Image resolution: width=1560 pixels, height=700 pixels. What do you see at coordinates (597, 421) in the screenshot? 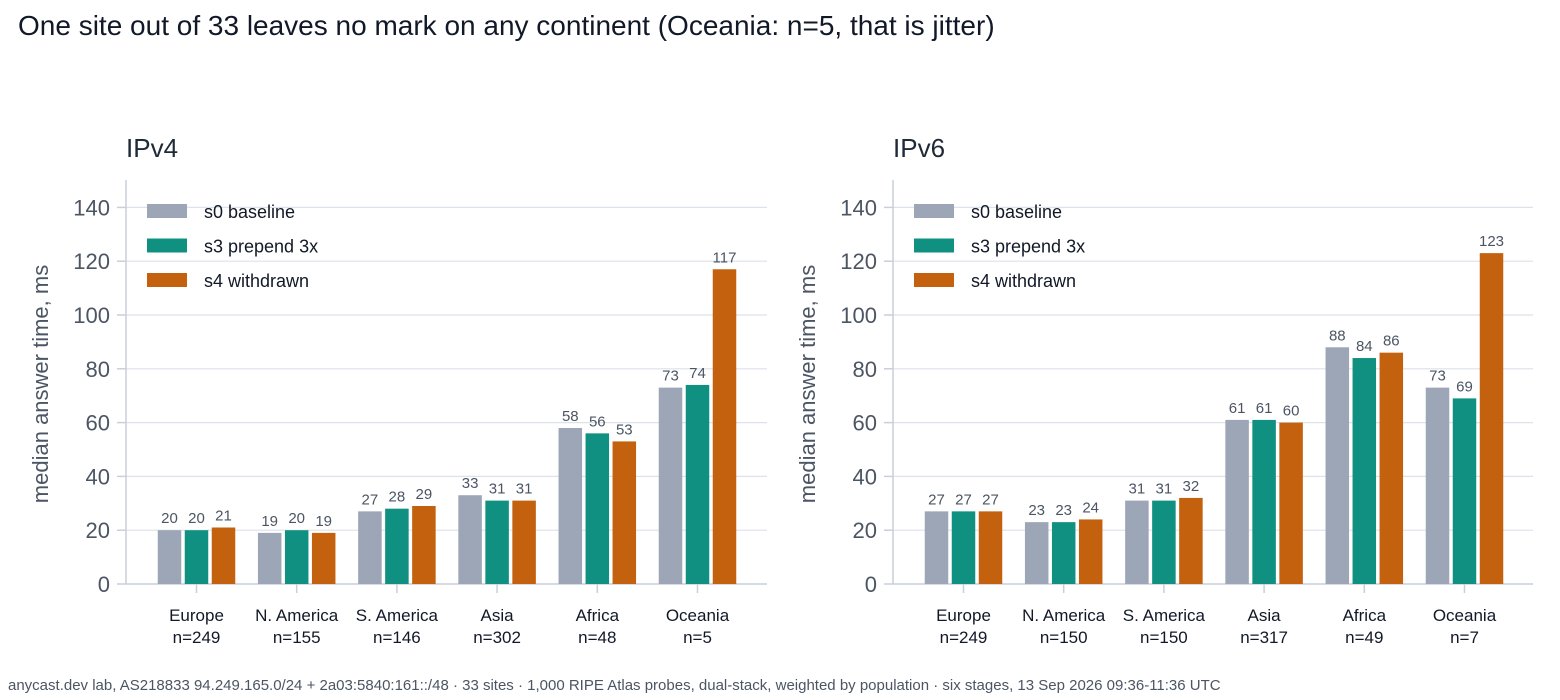
I see `bar-value-label: 56` at bounding box center [597, 421].